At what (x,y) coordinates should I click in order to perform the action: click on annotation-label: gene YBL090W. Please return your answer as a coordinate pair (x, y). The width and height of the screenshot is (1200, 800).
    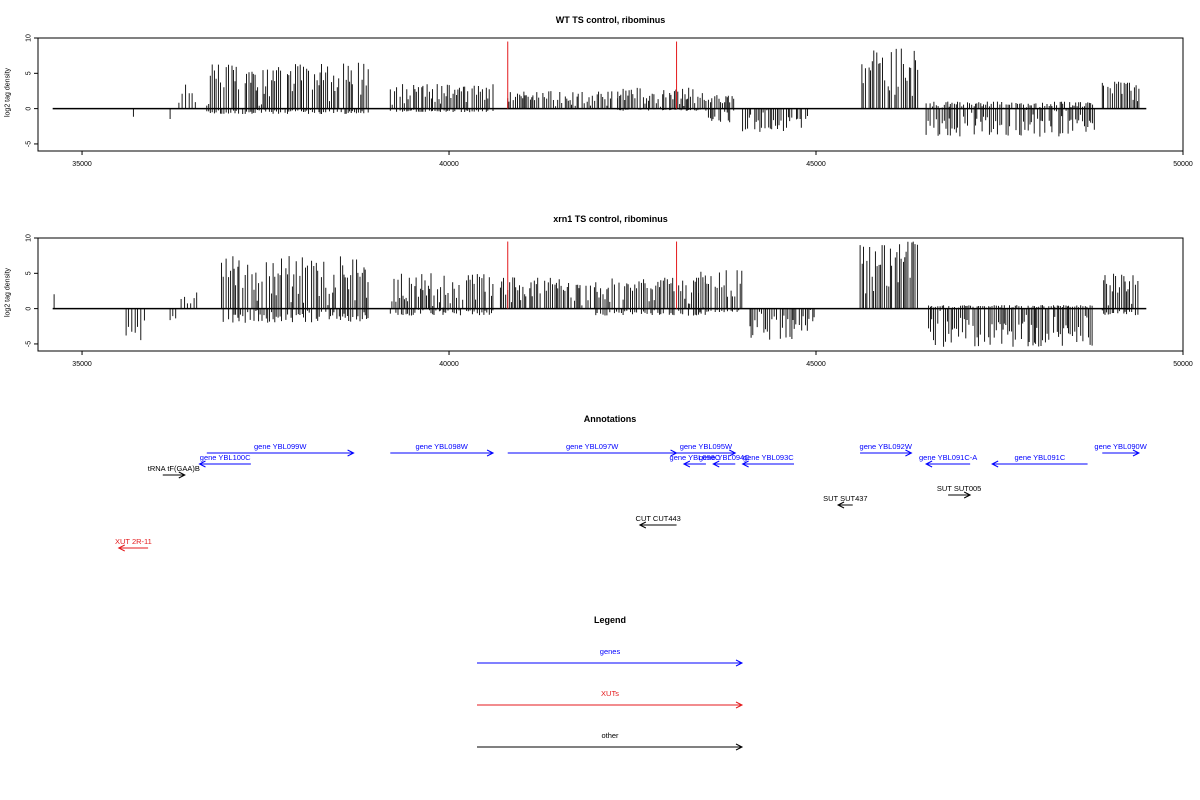
    Looking at the image, I should click on (1120, 446).